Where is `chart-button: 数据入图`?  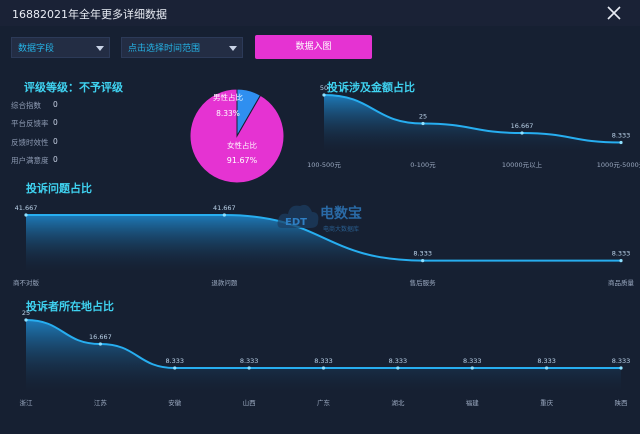 chart-button: 数据入图 is located at coordinates (313, 47).